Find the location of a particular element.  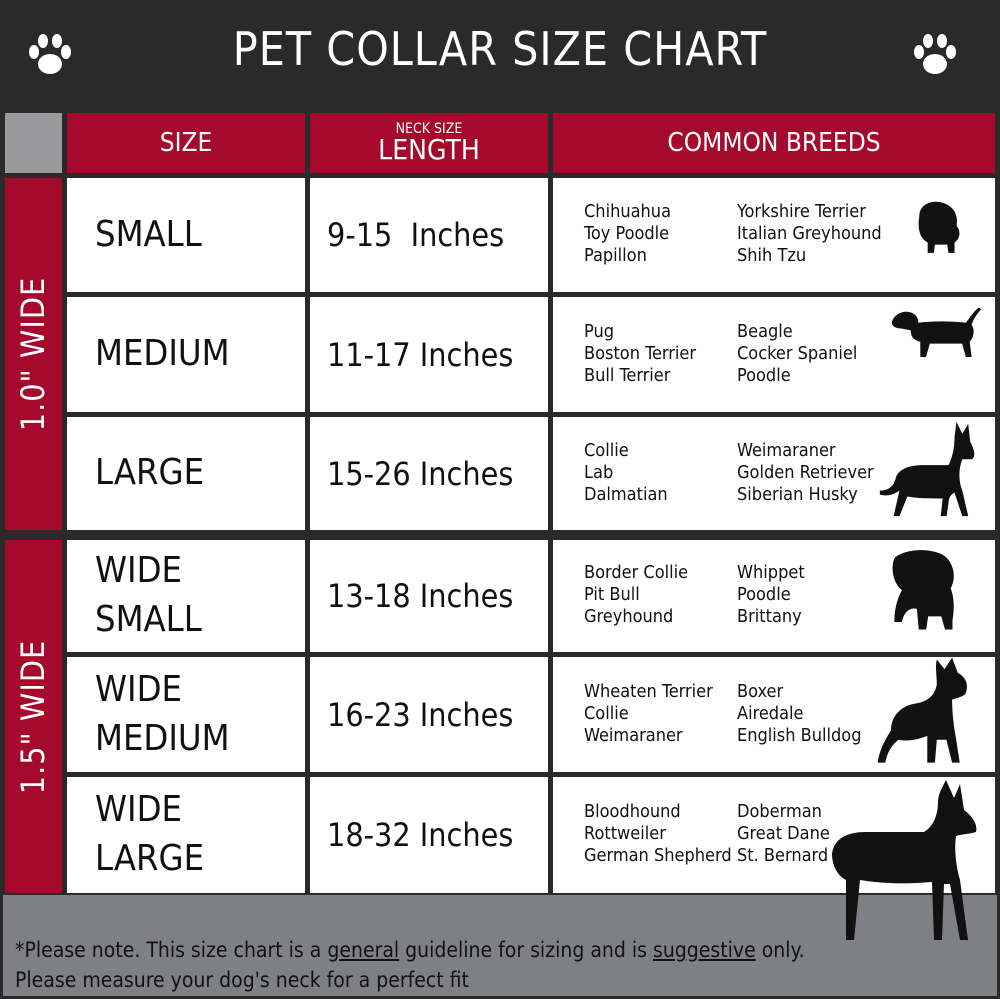

breed-name: Greyhound is located at coordinates (629, 616).